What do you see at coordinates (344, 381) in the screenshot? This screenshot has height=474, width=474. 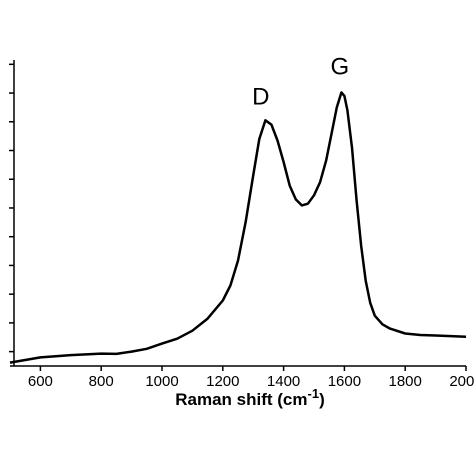 I see `x-tick-label: 1600` at bounding box center [344, 381].